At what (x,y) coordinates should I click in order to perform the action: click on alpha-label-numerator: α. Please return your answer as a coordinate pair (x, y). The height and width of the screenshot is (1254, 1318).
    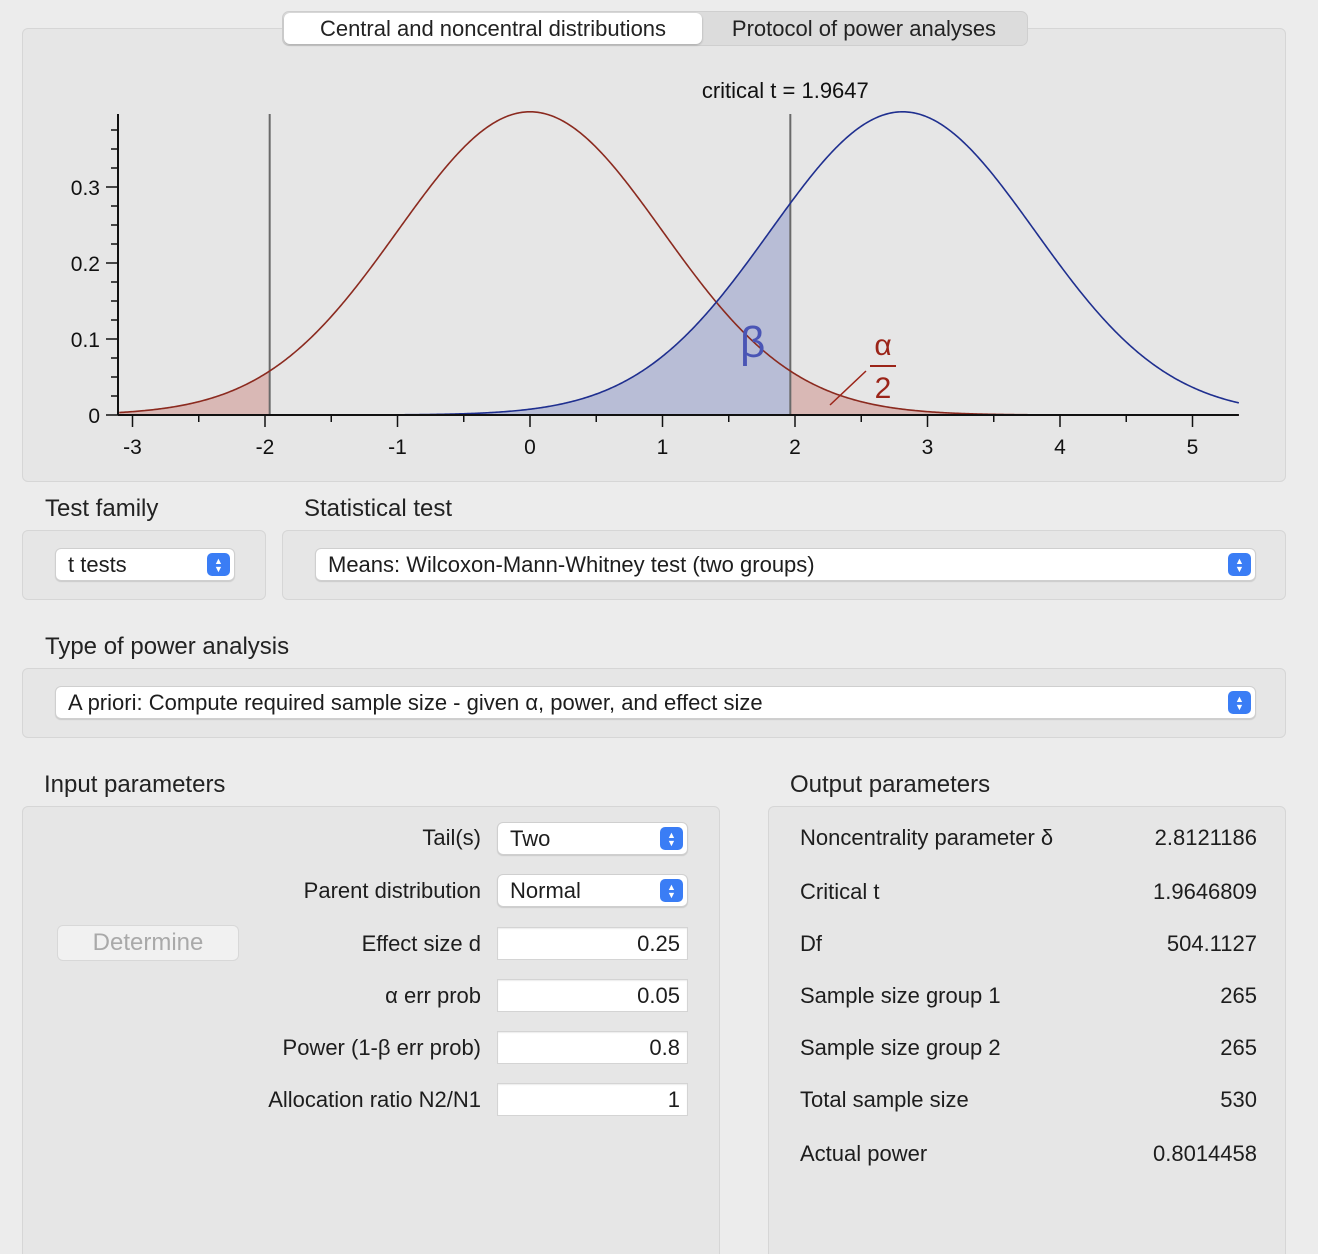
    Looking at the image, I should click on (882, 345).